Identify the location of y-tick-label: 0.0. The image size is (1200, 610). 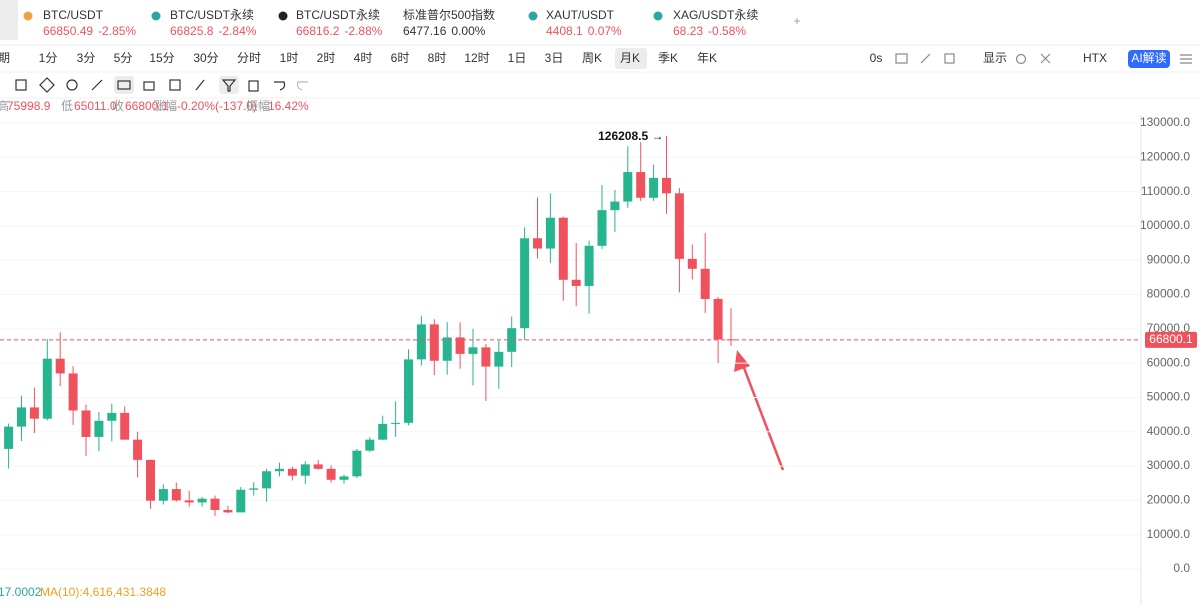
(1181, 568).